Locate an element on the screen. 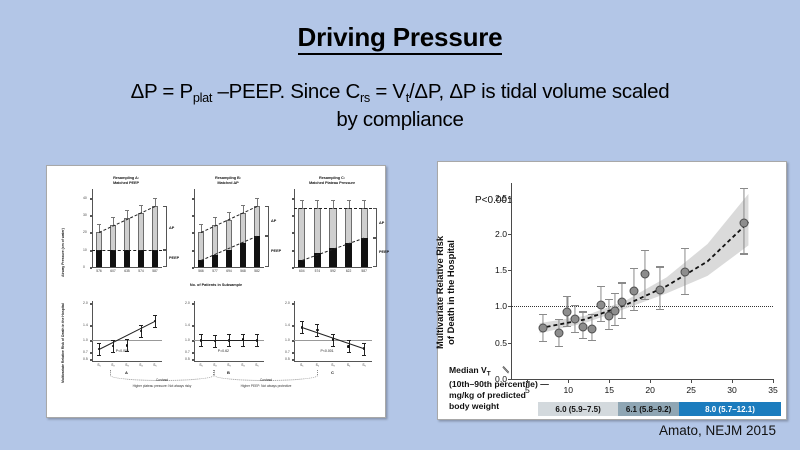 The image size is (800, 450). fit-line is located at coordinates (644, 275).